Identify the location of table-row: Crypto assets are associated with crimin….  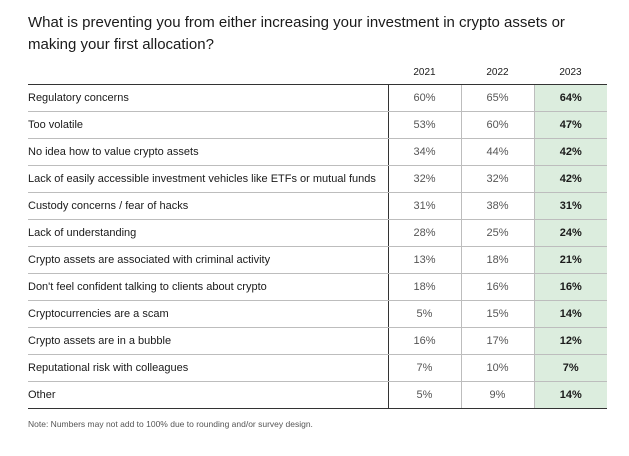
(317, 260).